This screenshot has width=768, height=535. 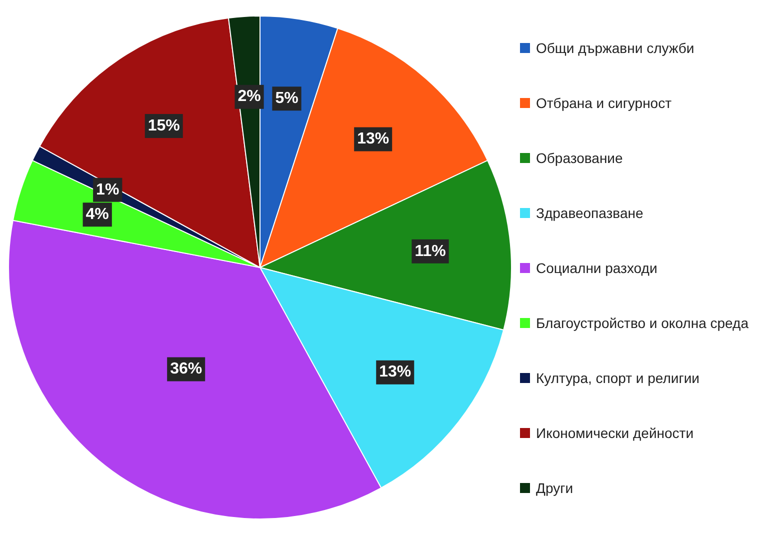 What do you see at coordinates (186, 369) in the screenshot?
I see `data-label: 36%` at bounding box center [186, 369].